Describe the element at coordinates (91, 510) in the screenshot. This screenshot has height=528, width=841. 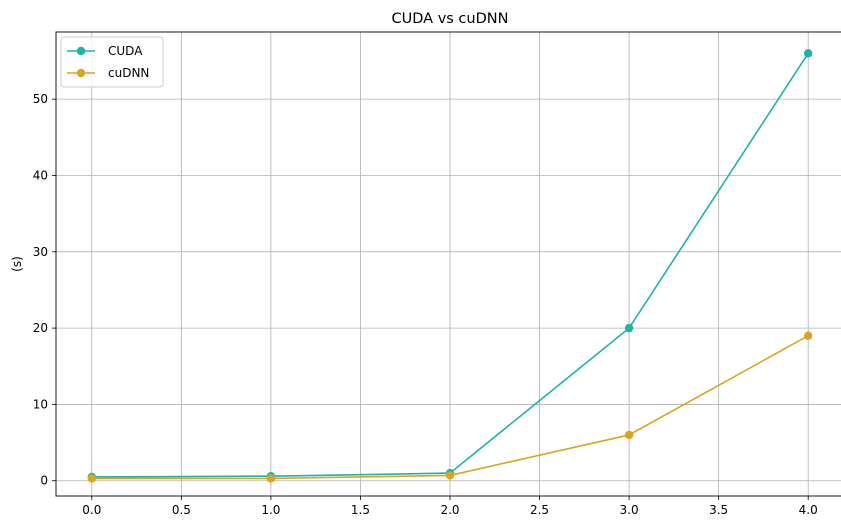
I see `x-tick-label: 0.0` at that location.